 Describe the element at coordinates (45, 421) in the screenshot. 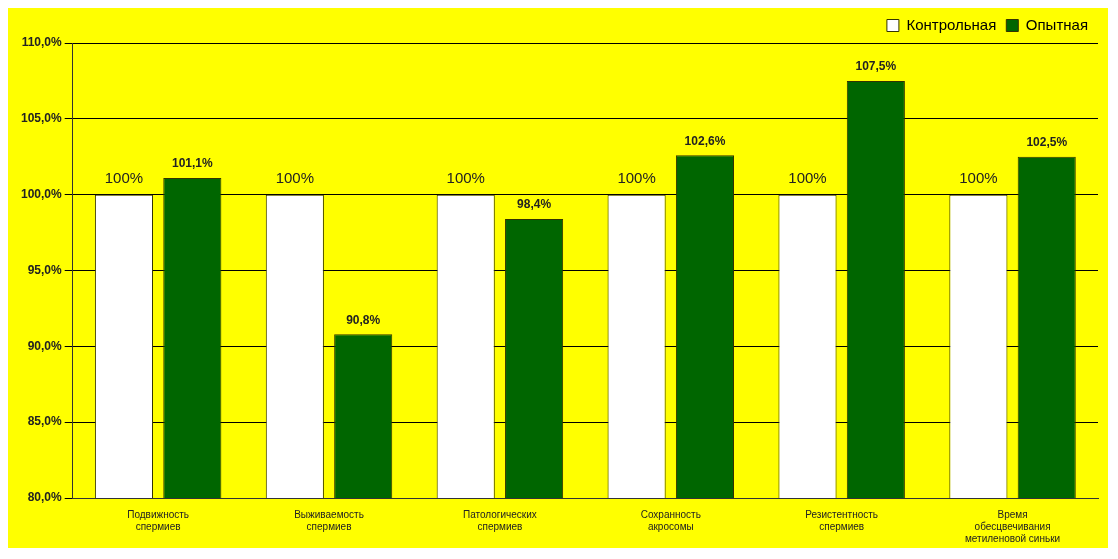

I see `y-tick-label: 85,0%` at that location.